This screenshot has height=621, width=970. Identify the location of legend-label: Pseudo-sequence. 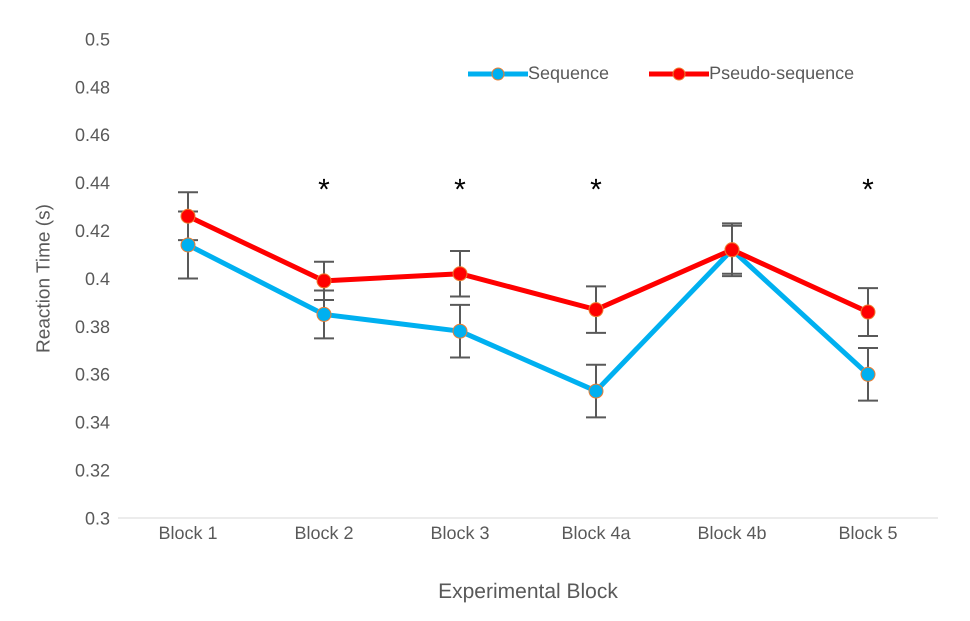
(781, 73).